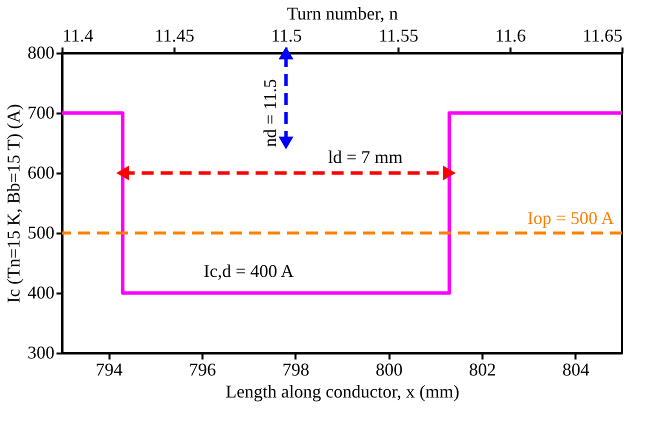 Image resolution: width=670 pixels, height=424 pixels. I want to click on x-tick-label: 800, so click(389, 370).